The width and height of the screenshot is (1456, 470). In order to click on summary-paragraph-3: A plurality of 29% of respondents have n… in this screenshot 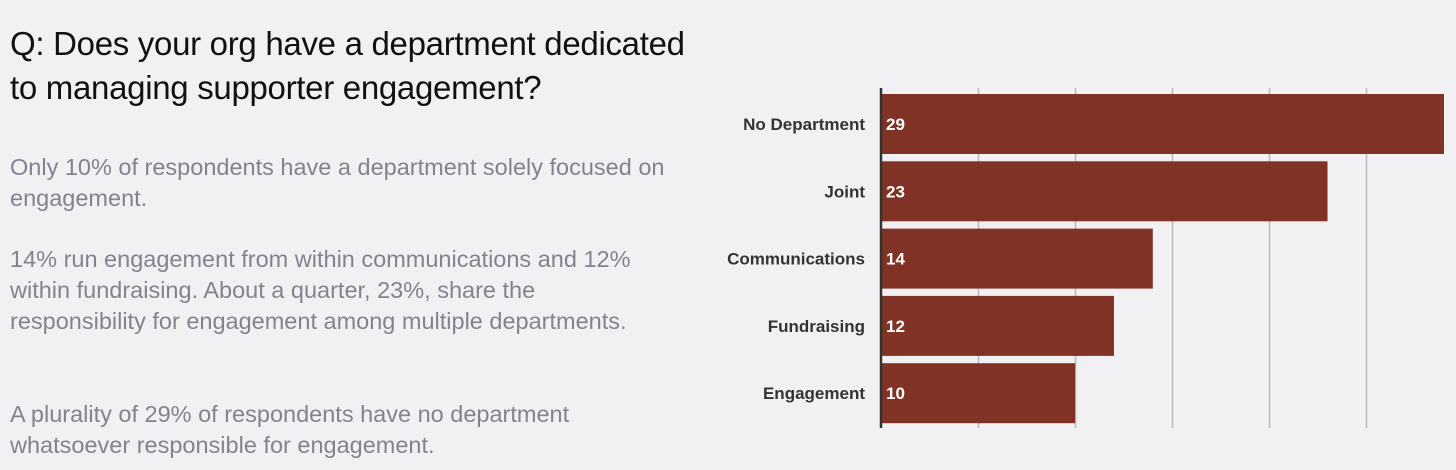, I will do `click(290, 429)`.